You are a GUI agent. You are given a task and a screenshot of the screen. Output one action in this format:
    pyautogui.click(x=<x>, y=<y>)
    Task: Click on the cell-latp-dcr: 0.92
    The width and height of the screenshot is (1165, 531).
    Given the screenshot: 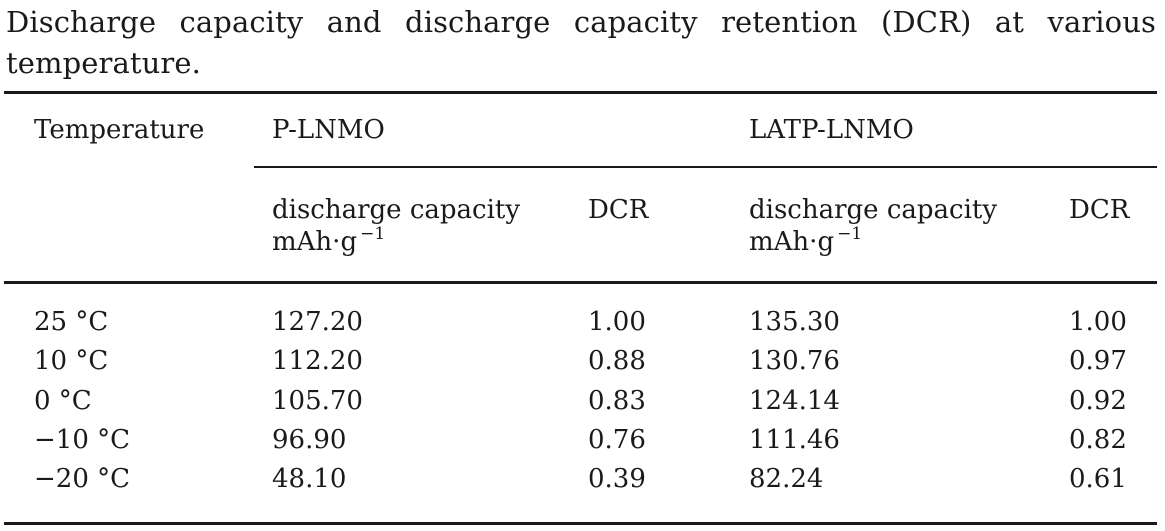 What is the action you would take?
    pyautogui.click(x=1098, y=401)
    